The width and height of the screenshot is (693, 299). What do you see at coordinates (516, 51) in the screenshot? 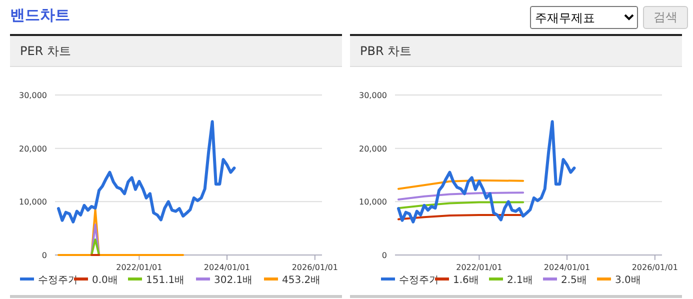
I see `chart-title: PBR 차트` at bounding box center [516, 51].